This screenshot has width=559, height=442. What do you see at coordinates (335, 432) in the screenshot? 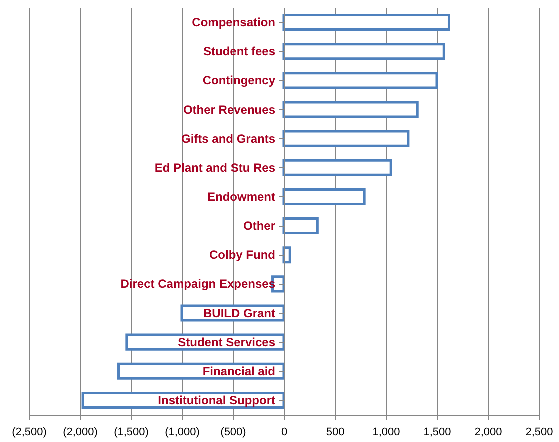
I see `x-tick-label: 500` at bounding box center [335, 432].